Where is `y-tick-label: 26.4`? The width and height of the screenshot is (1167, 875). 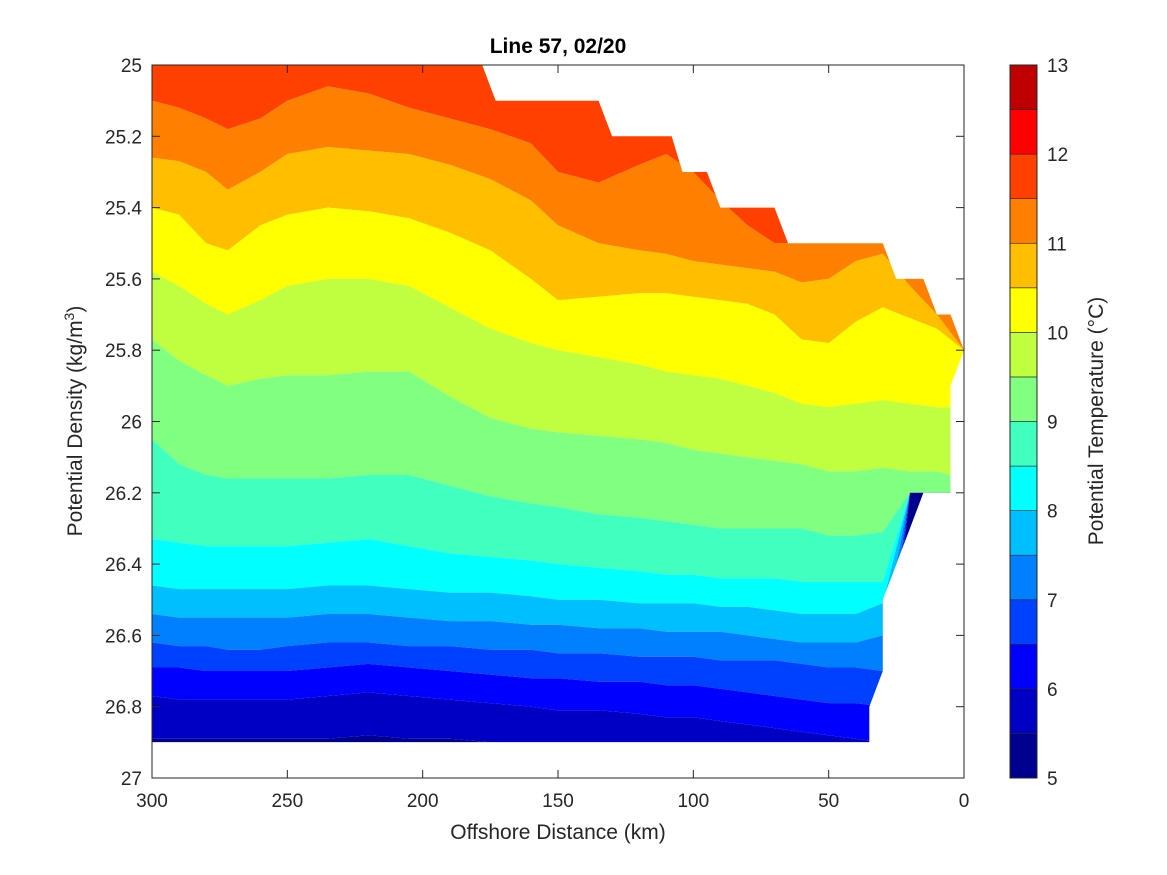 y-tick-label: 26.4 is located at coordinates (123, 565).